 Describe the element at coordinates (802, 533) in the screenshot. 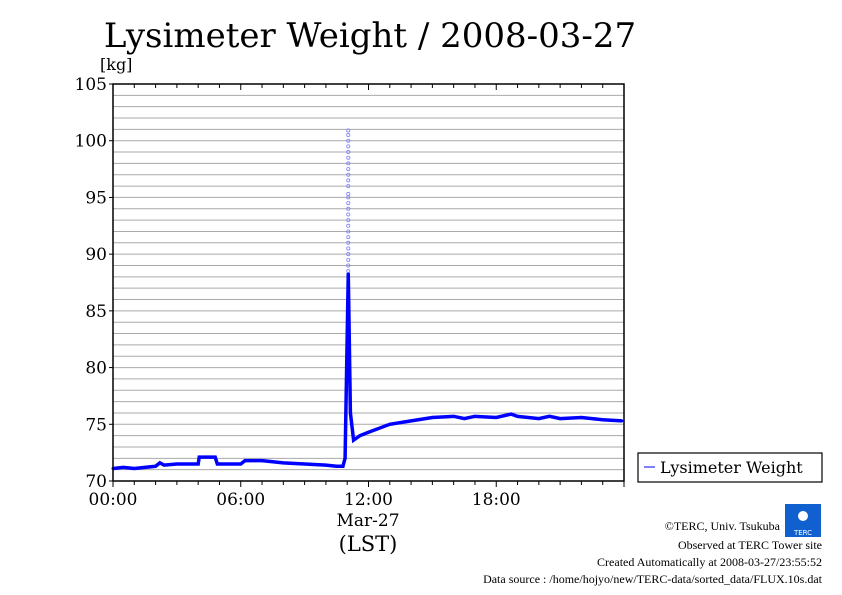

I see `logo-text: TERC` at that location.